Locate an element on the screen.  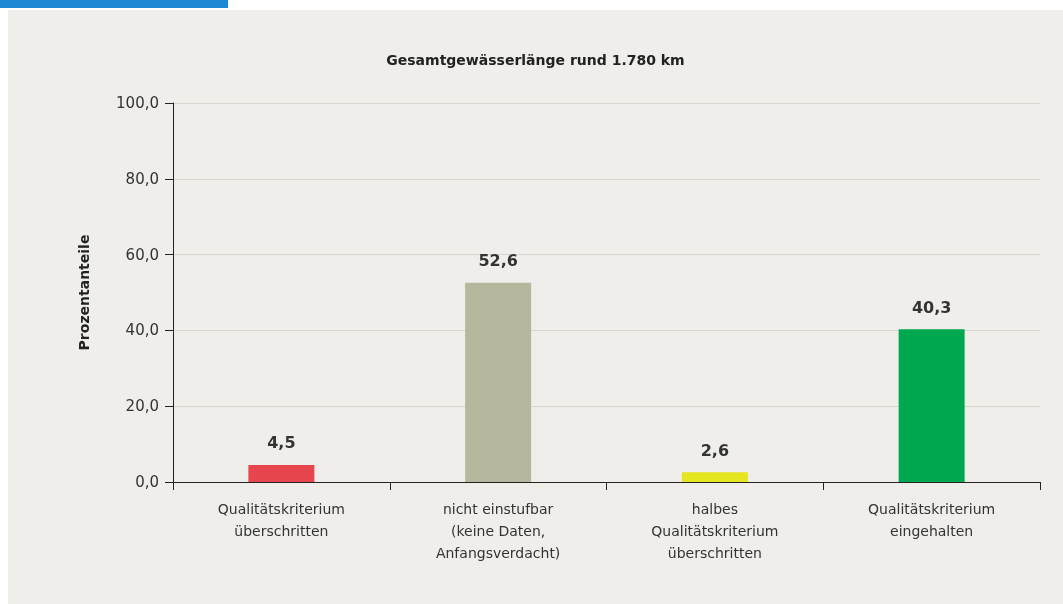
x-tick-label: nicht einstufbar (keine Daten, Anfangsverdacht) is located at coordinates (498, 531).